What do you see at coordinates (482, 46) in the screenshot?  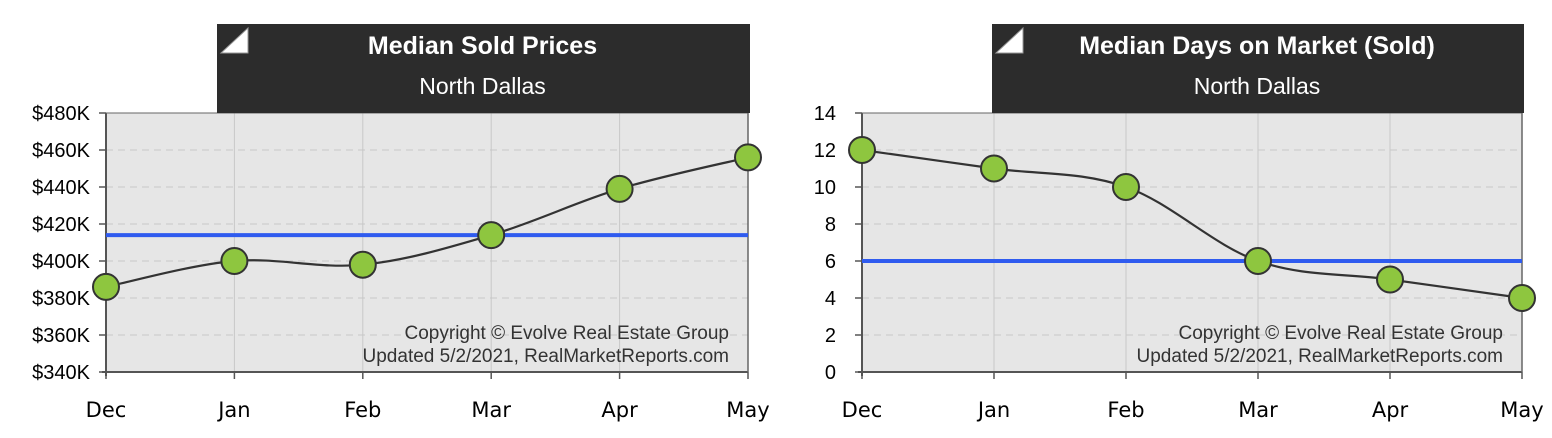 I see `chart-title: Median Sold Prices` at bounding box center [482, 46].